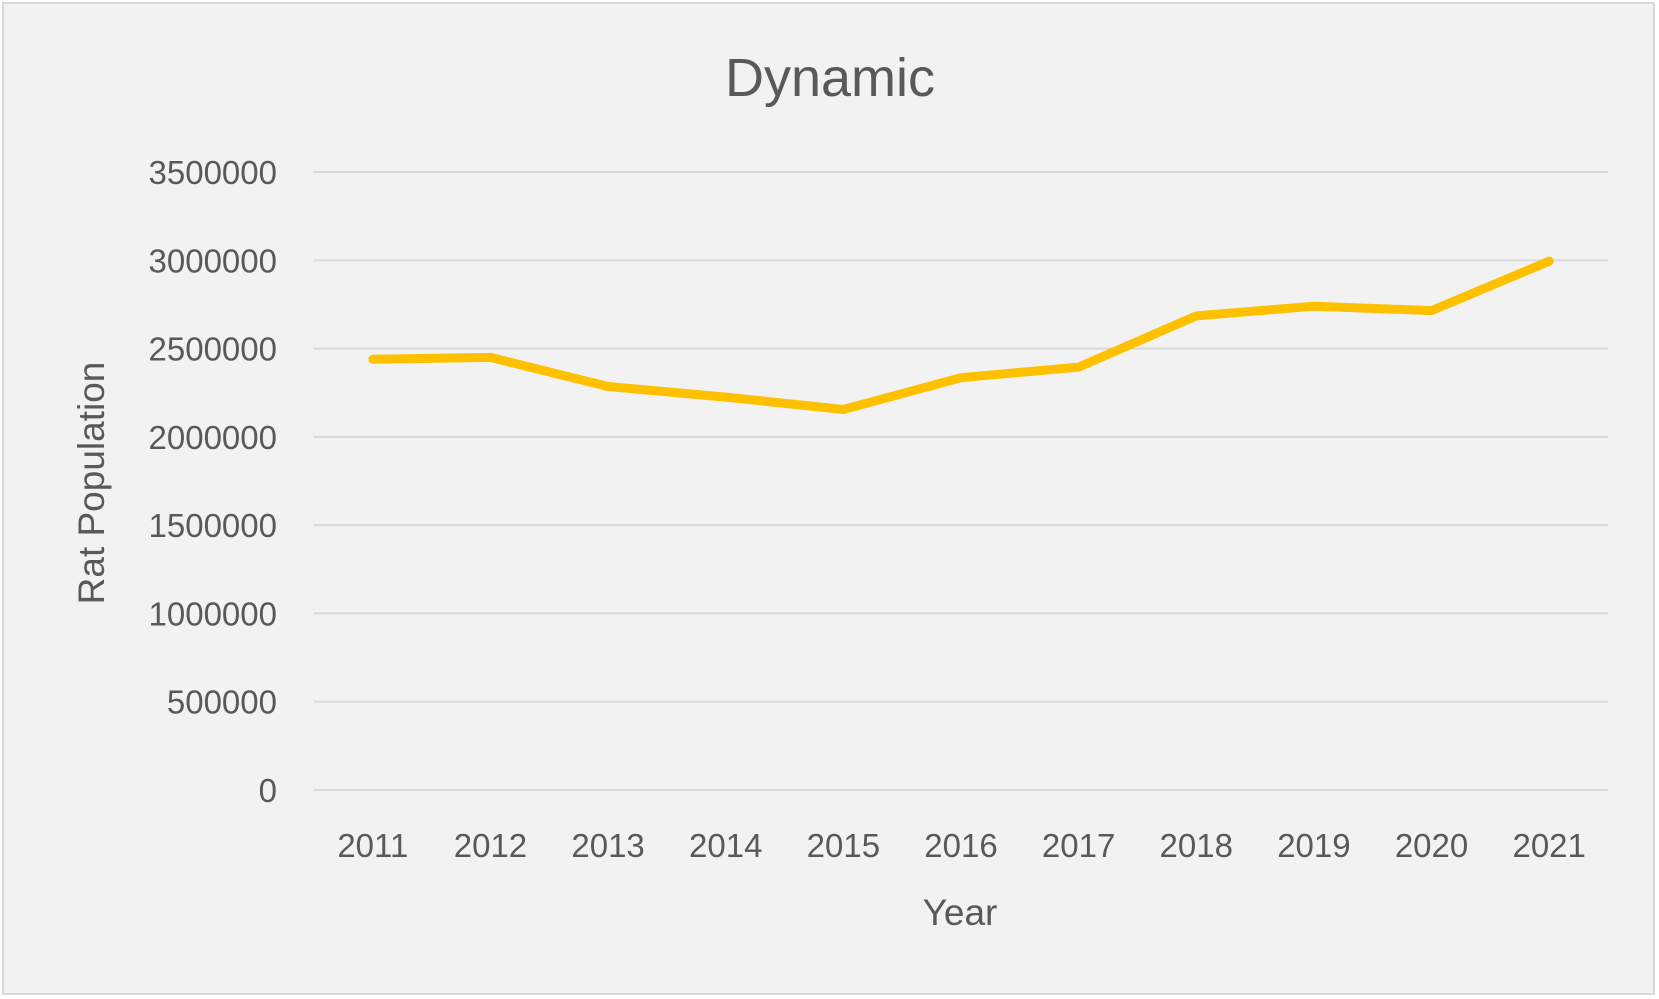 The height and width of the screenshot is (999, 1659). What do you see at coordinates (213, 525) in the screenshot?
I see `y-tick-label: 1500000` at bounding box center [213, 525].